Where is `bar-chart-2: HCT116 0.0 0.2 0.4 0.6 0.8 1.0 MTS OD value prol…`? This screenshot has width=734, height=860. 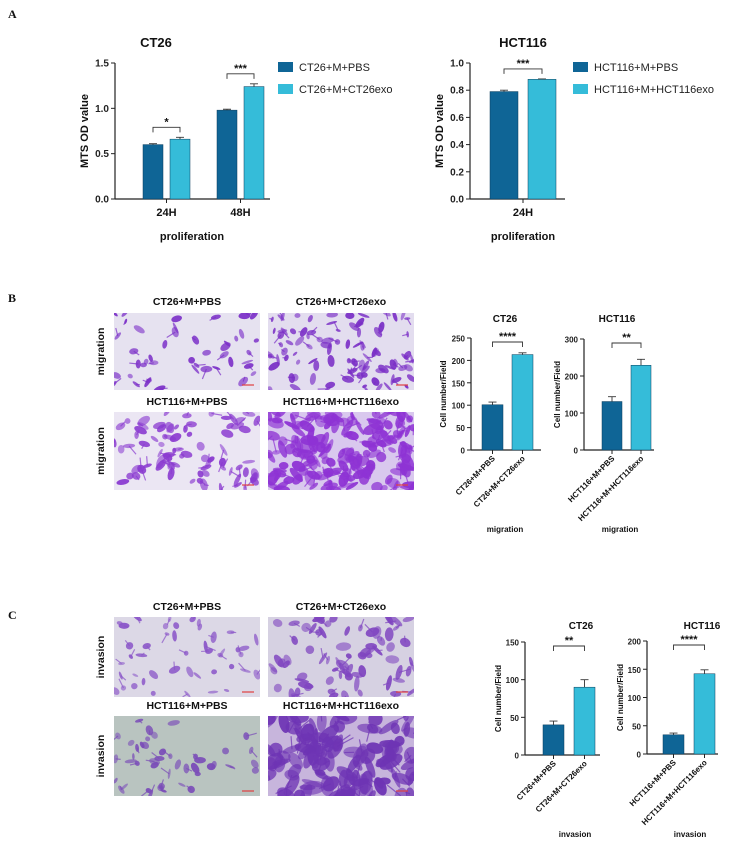
bar-chart-2: HCT116 0.0 0.2 0.4 0.6 0.8 1.0 MTS OD value prol… is located at coordinates (574, 139).